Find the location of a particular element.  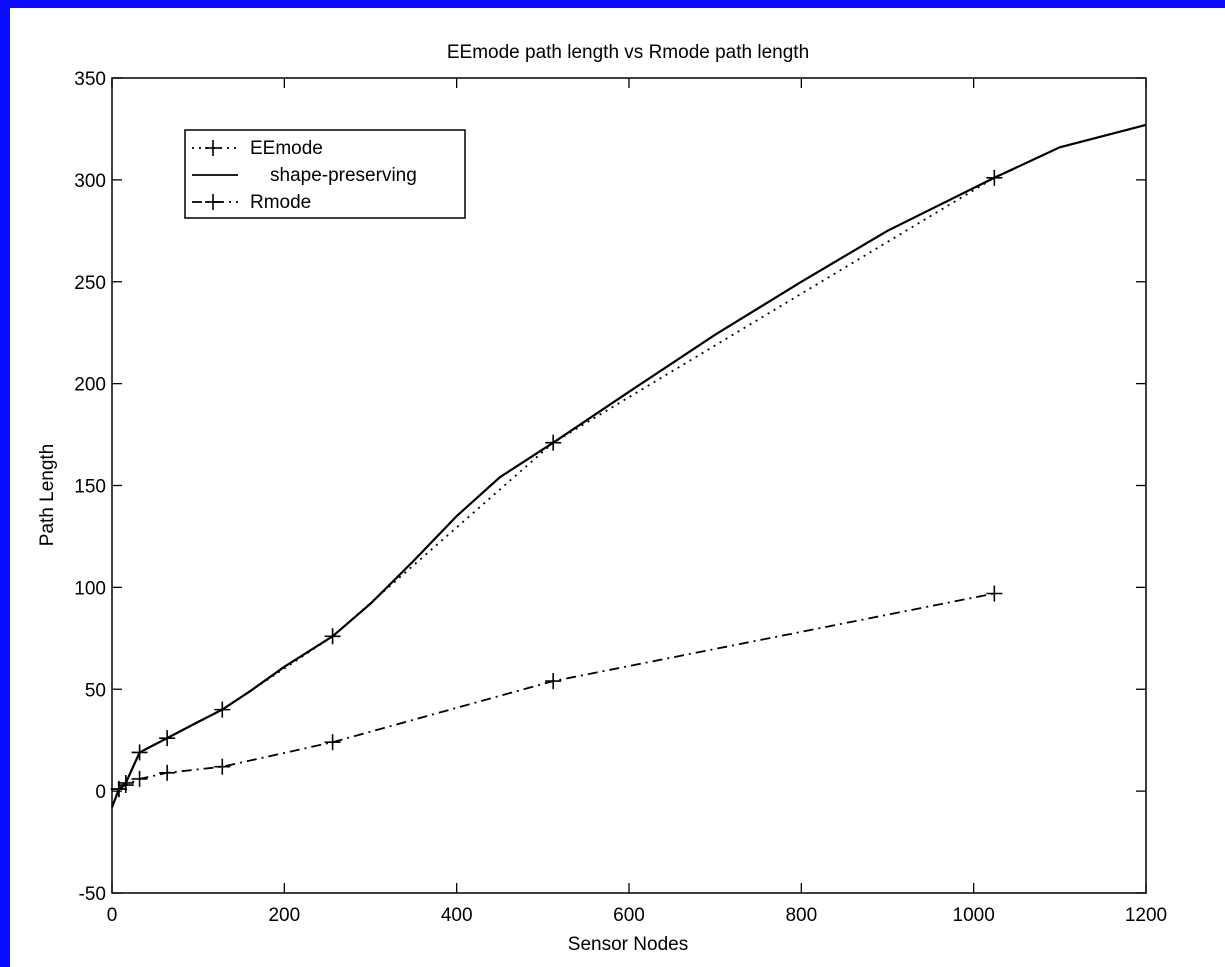

y-axis-label: Path Length is located at coordinates (47, 495).